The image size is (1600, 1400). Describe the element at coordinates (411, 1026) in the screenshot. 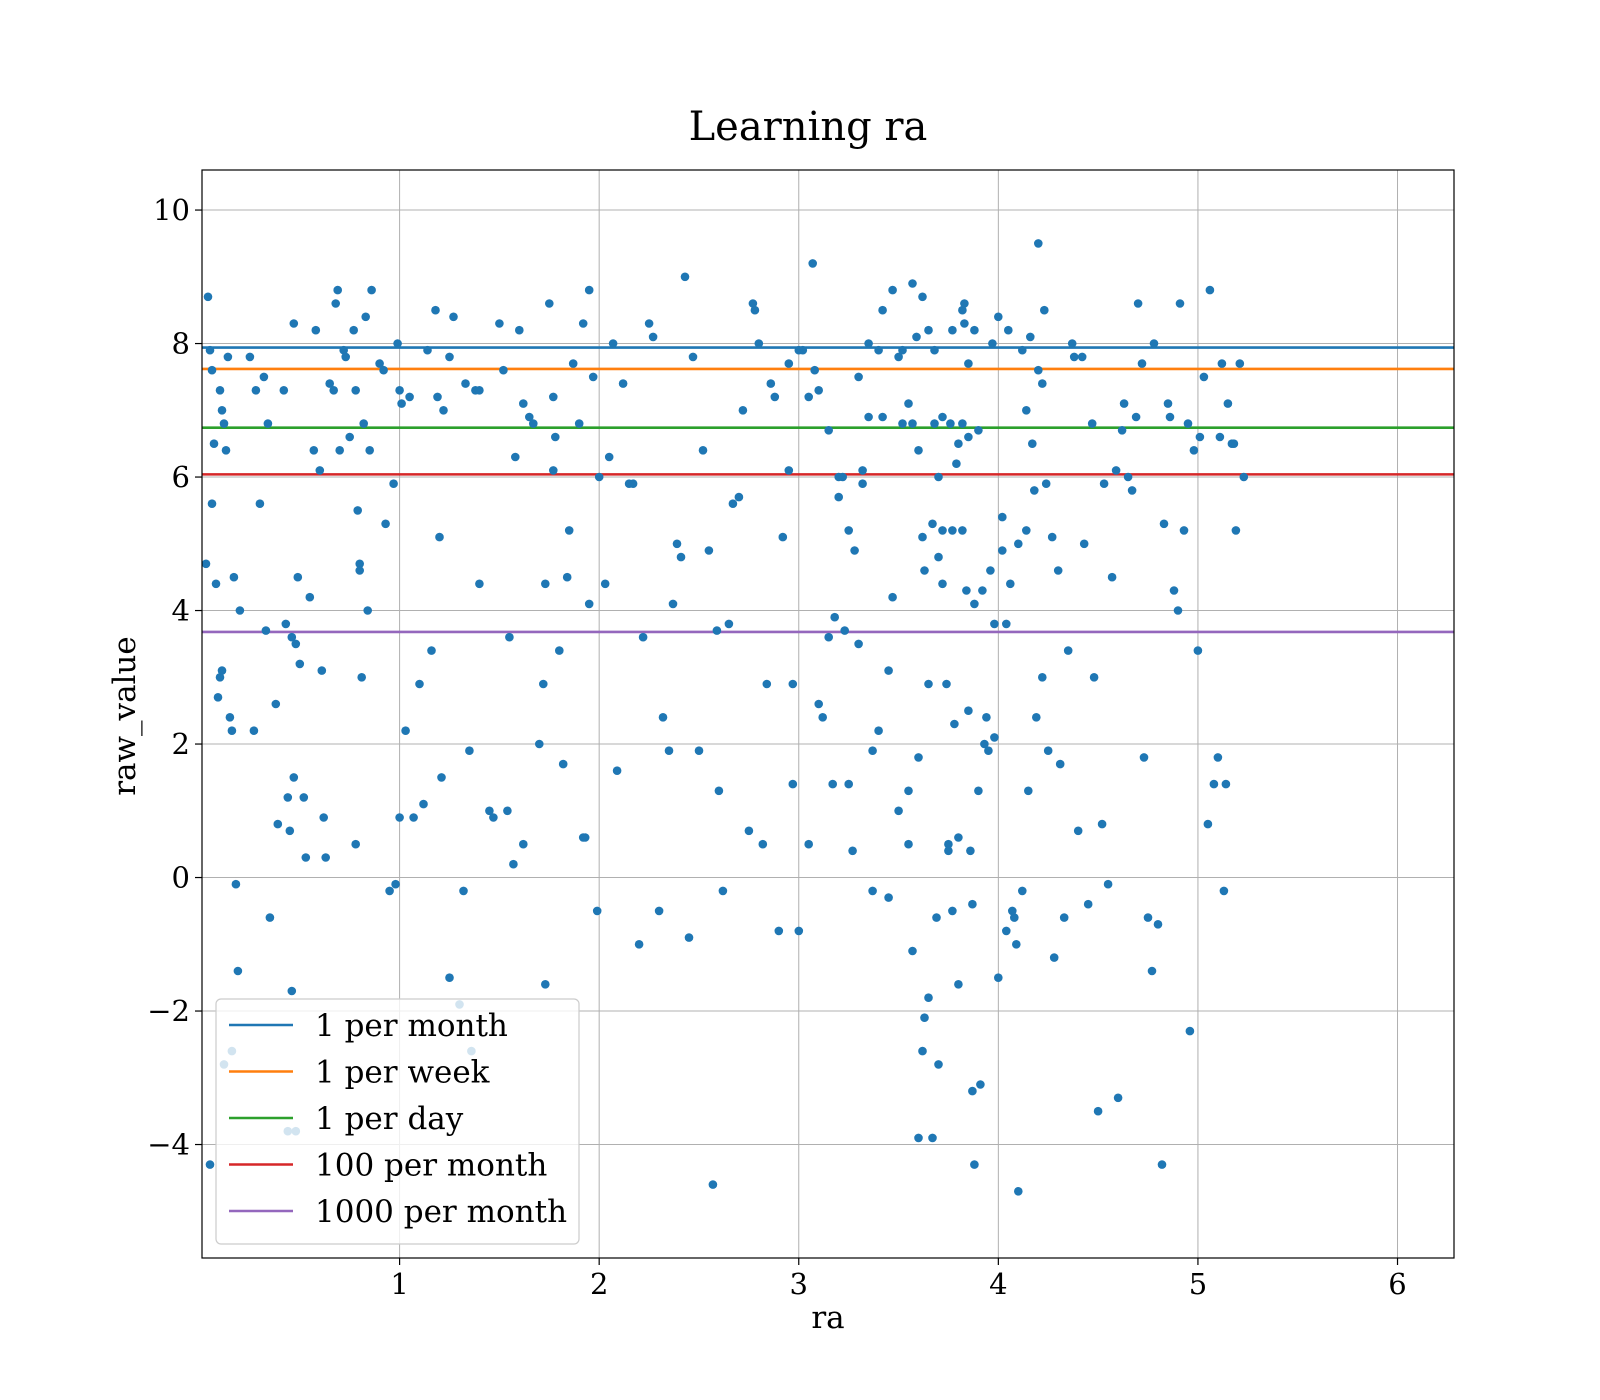

I see `legend-label: 1 per month` at that location.